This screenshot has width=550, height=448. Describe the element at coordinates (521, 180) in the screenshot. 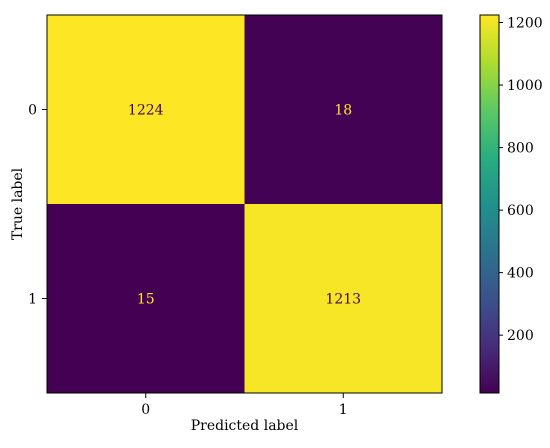

I see `colorbar-ticks: 200 400 600 800 1000 1200` at that location.